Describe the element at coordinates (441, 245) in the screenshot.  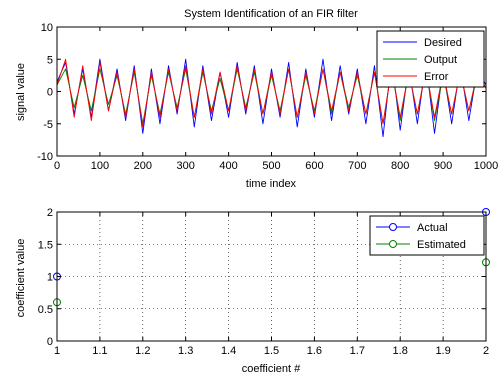
I see `legend-label-estimated: Estimated` at that location.